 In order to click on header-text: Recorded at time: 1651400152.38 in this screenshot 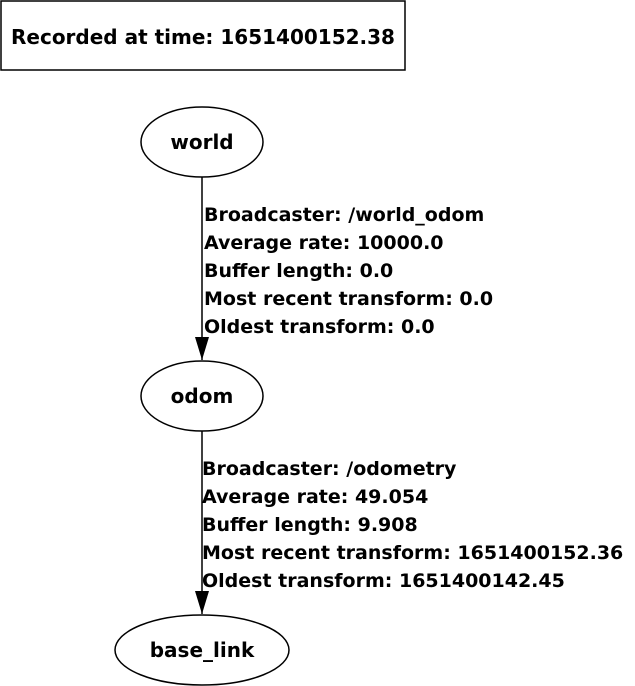, I will do `click(203, 37)`.